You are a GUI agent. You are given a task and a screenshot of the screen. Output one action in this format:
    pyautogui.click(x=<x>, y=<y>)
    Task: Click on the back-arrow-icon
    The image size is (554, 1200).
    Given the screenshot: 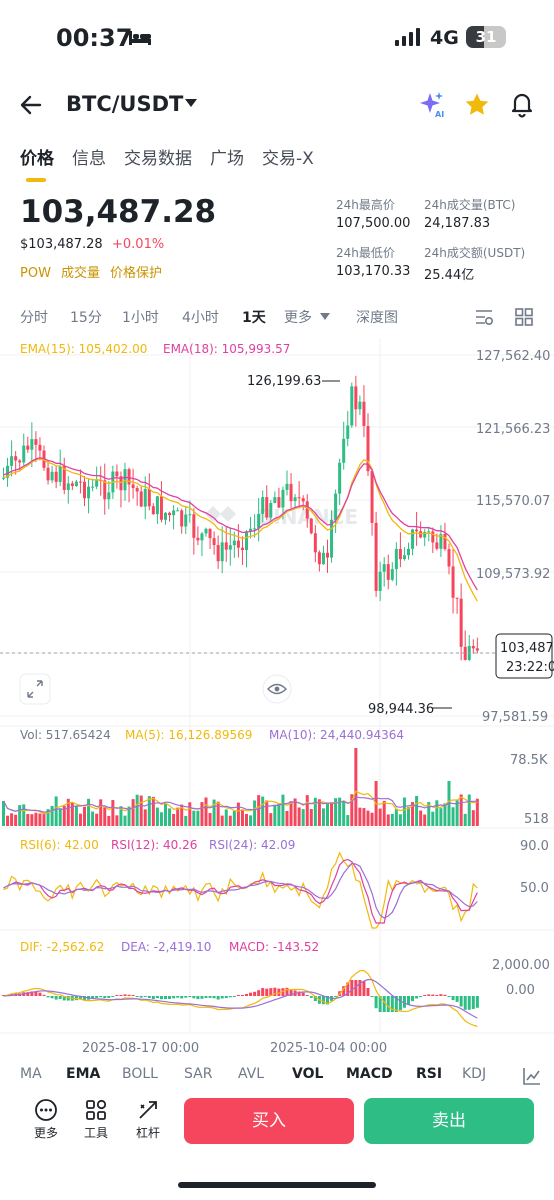 What is the action you would take?
    pyautogui.click(x=31, y=105)
    